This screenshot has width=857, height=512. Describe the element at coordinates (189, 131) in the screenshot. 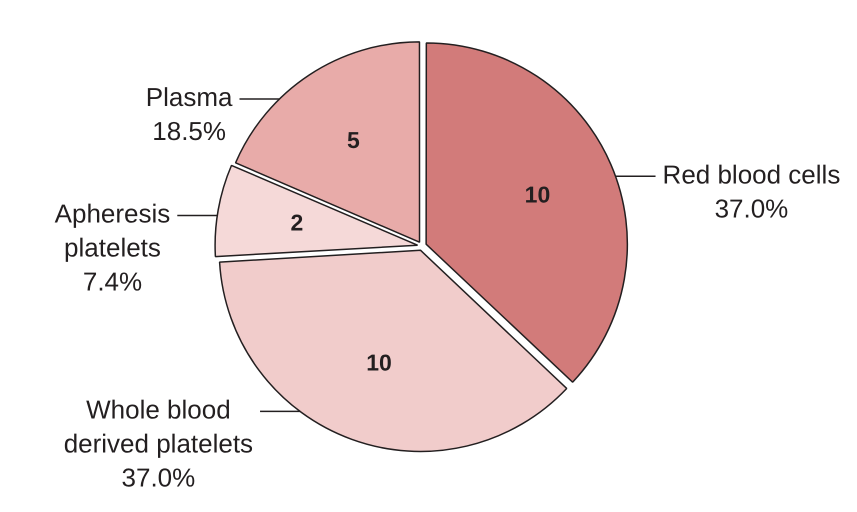

I see `text: 18.5%` at that location.